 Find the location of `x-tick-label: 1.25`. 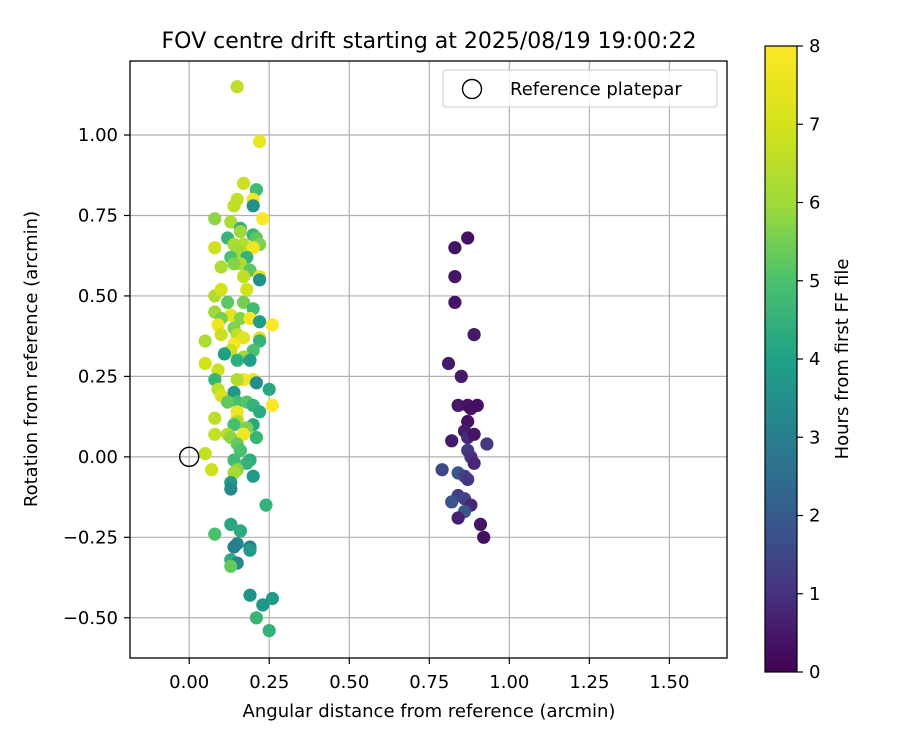

x-tick-label: 1.25 is located at coordinates (589, 682).